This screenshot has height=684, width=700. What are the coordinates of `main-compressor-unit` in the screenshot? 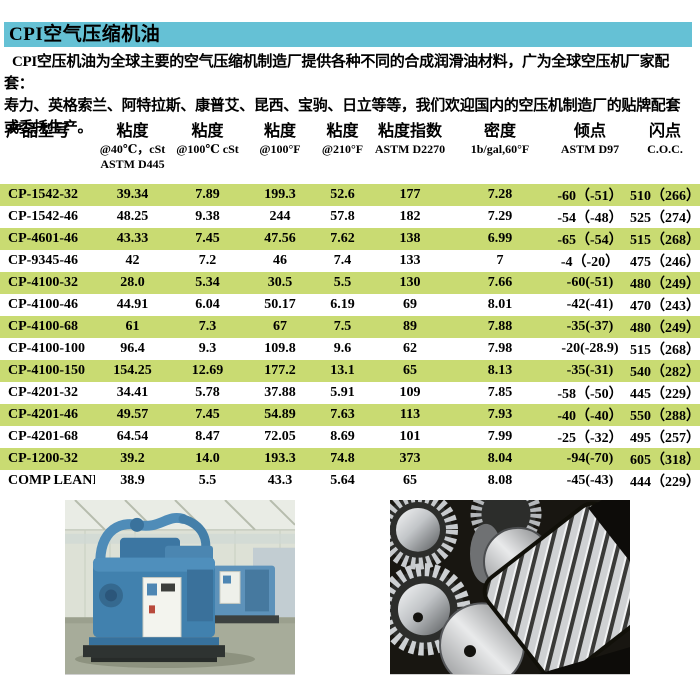 It's located at (154, 587).